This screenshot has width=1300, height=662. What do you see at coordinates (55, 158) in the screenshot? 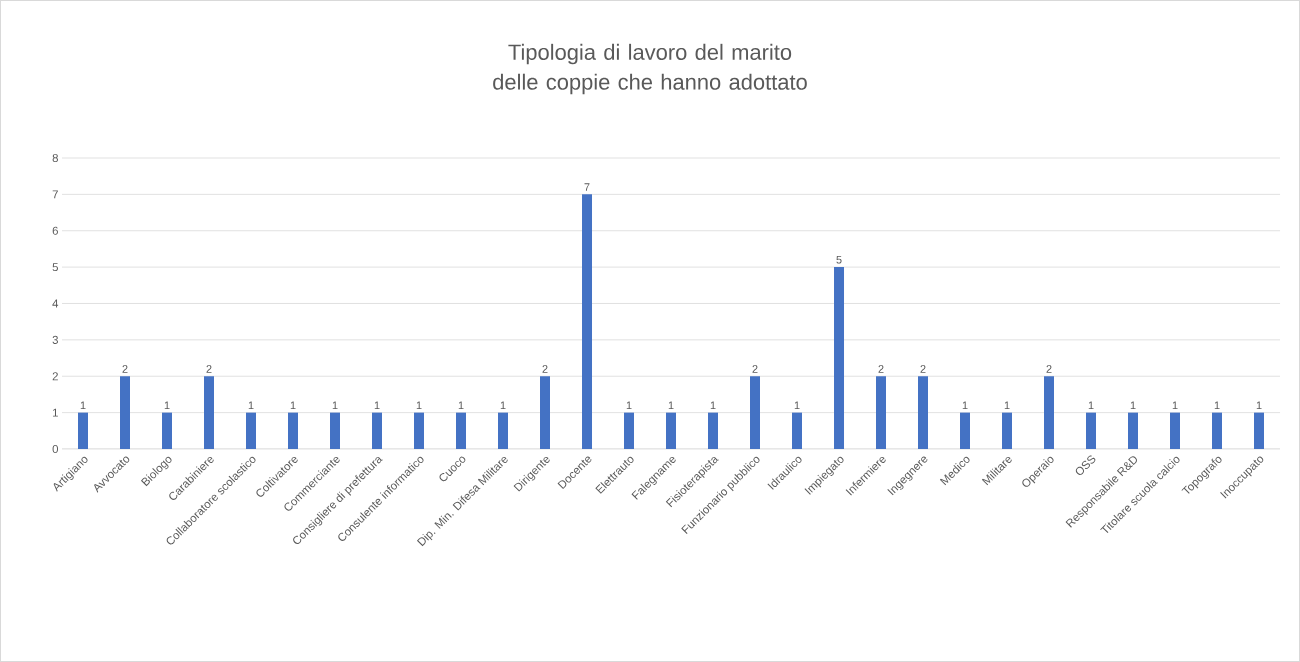
I see `y-tick-label: 8` at bounding box center [55, 158].